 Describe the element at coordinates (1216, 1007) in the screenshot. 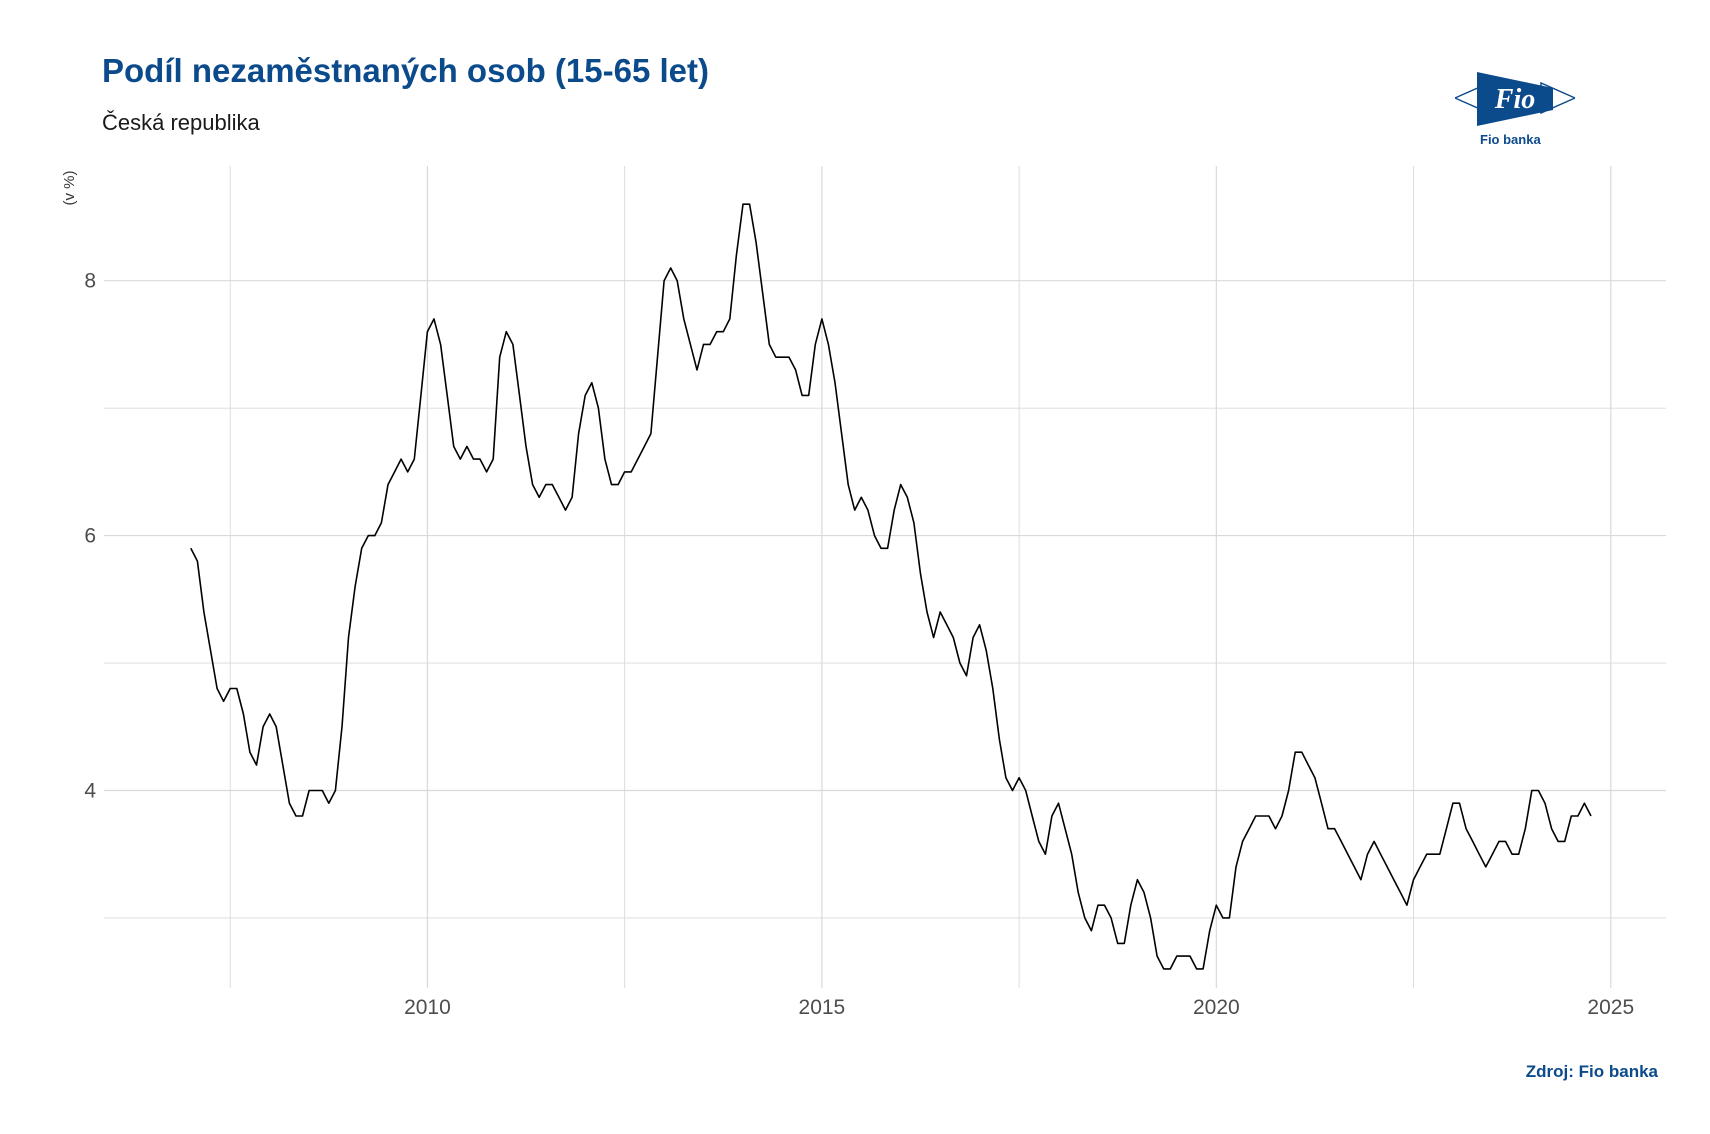

I see `x-tick-label: 2020` at that location.